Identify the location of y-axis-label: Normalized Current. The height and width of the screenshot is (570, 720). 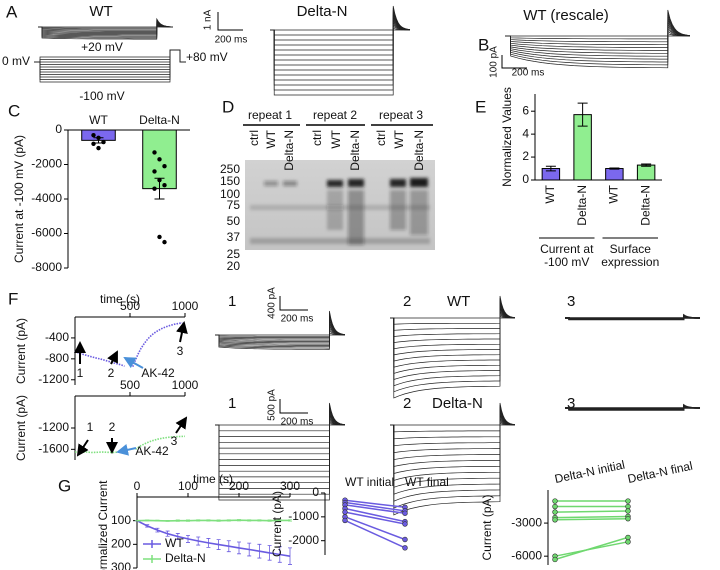
(103, 525).